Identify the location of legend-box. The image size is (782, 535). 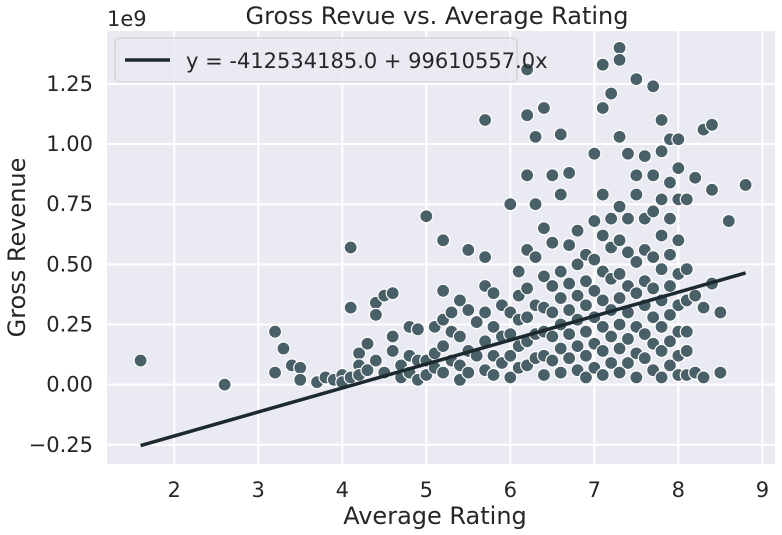
(316, 60).